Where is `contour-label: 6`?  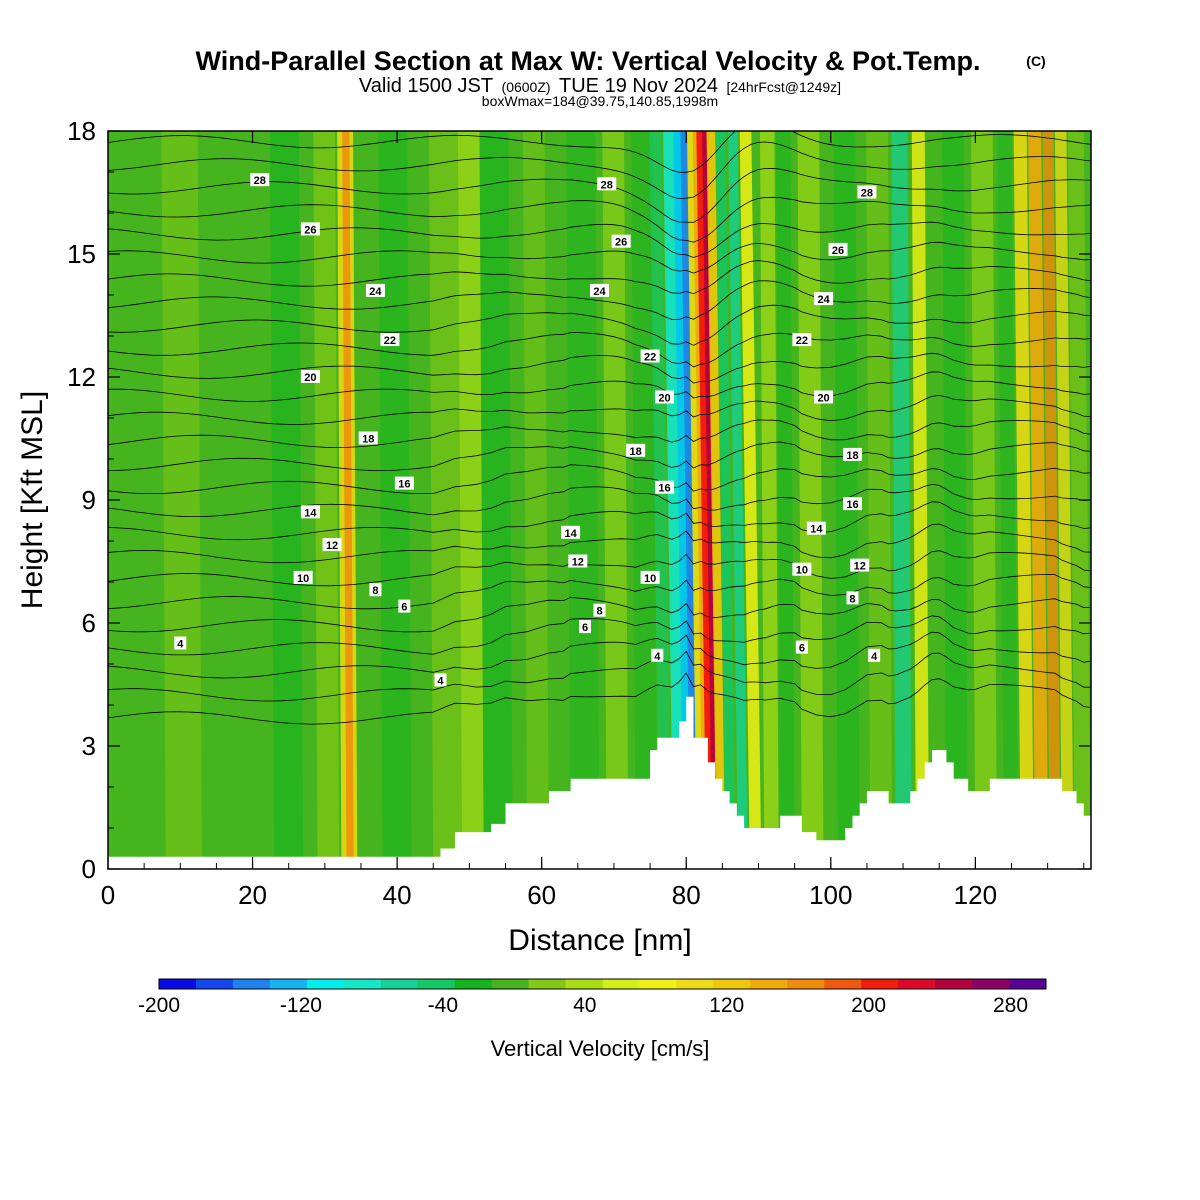 contour-label: 6 is located at coordinates (404, 606).